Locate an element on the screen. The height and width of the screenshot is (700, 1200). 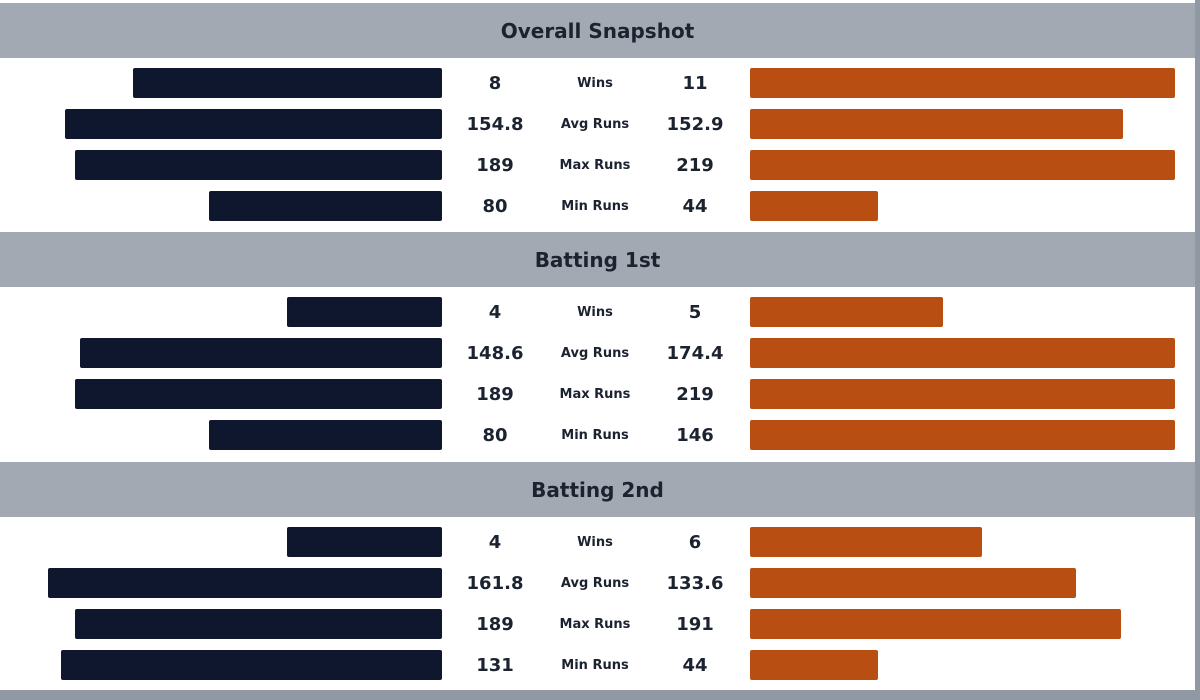
right-team-value: 133.6 is located at coordinates (695, 583).